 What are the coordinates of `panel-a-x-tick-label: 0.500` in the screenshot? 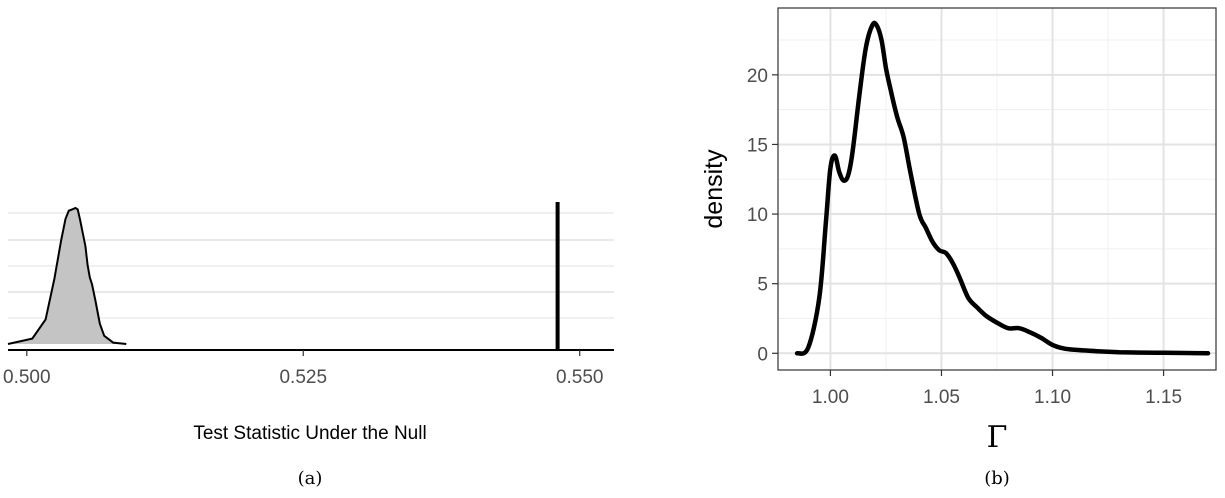 It's located at (27, 377).